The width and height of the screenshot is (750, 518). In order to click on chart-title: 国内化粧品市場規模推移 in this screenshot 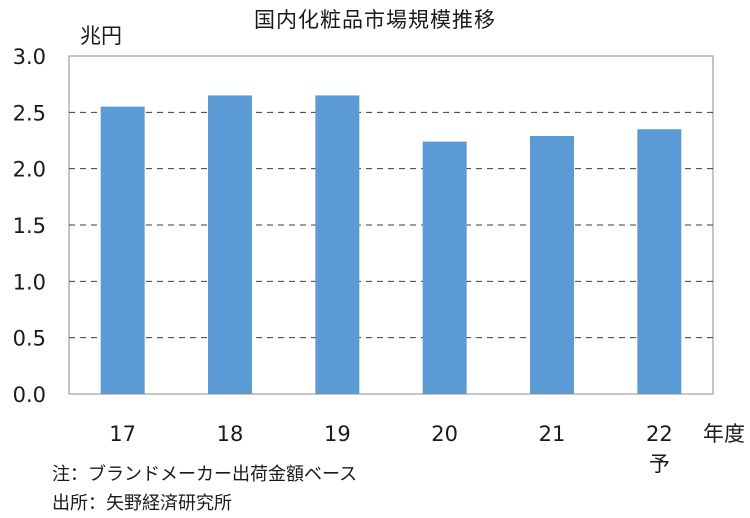, I will do `click(375, 20)`.